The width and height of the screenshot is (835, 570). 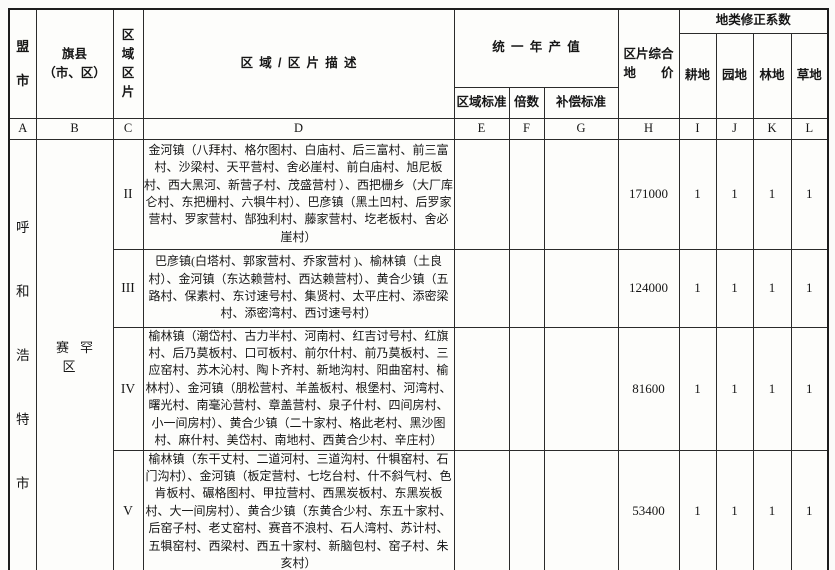 What do you see at coordinates (772, 128) in the screenshot?
I see `column-letter-k: K` at bounding box center [772, 128].